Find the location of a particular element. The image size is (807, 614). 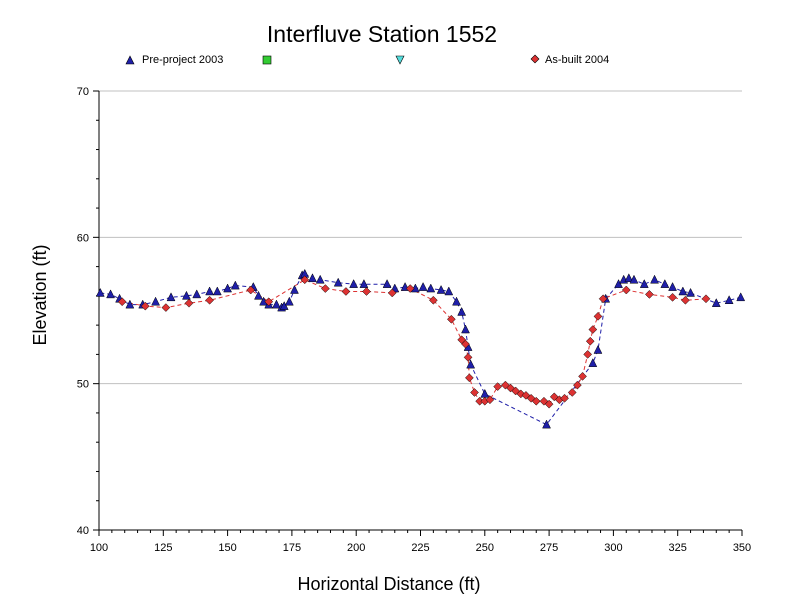

legend-marker-triangle-down is located at coordinates (400, 60).